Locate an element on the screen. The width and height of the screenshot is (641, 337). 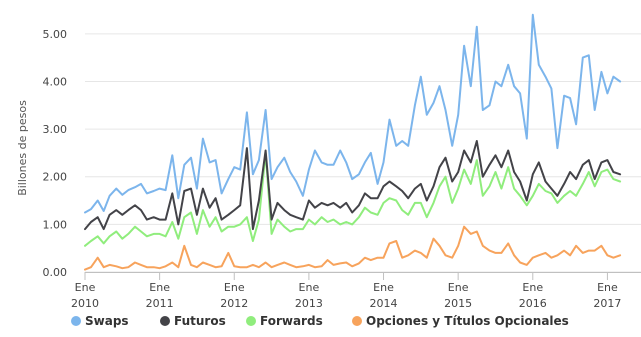
y-tick-label: 1.00 is located at coordinates (55, 224).